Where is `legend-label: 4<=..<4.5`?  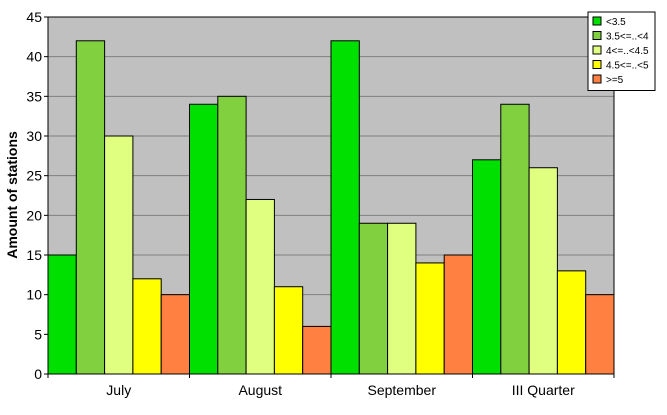 legend-label: 4<=..<4.5 is located at coordinates (627, 51).